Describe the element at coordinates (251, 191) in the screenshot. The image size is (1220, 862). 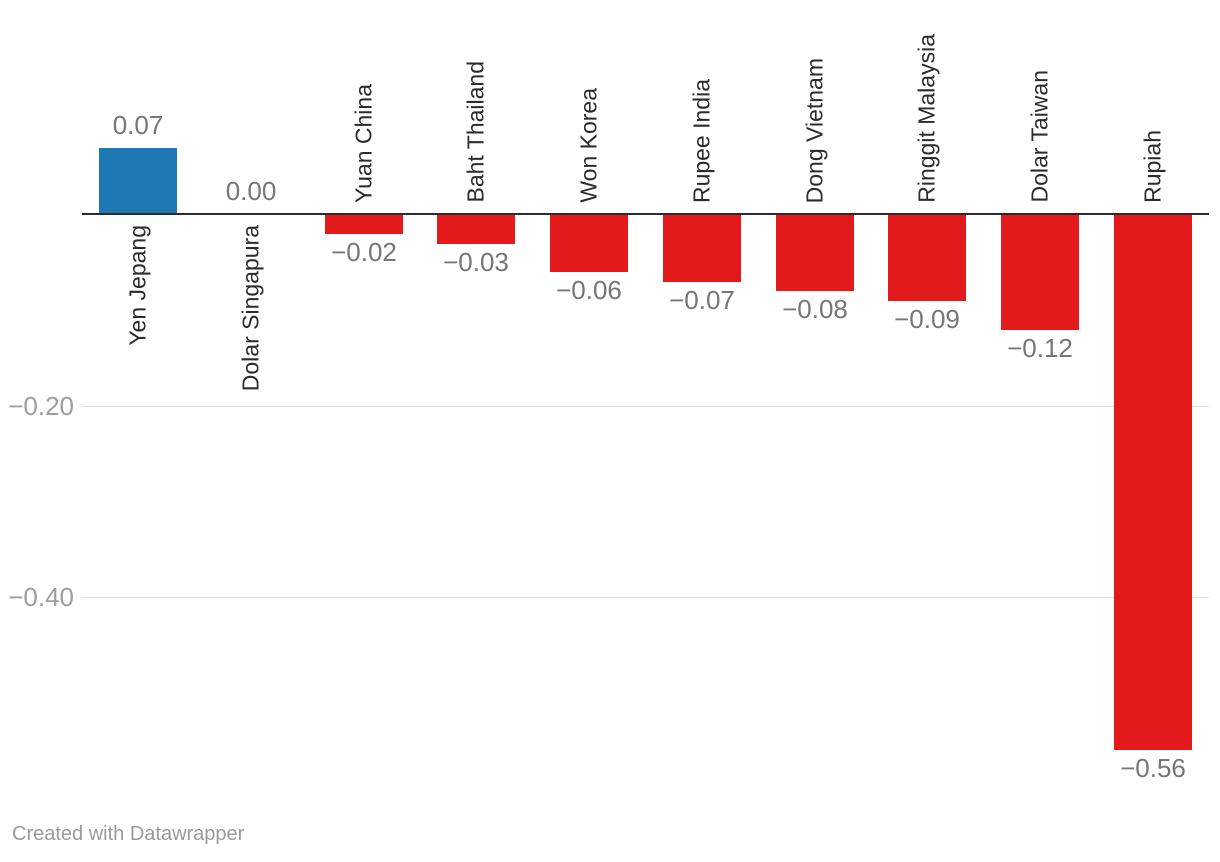
I see `value-label-dolar-singapura: 0.00` at that location.